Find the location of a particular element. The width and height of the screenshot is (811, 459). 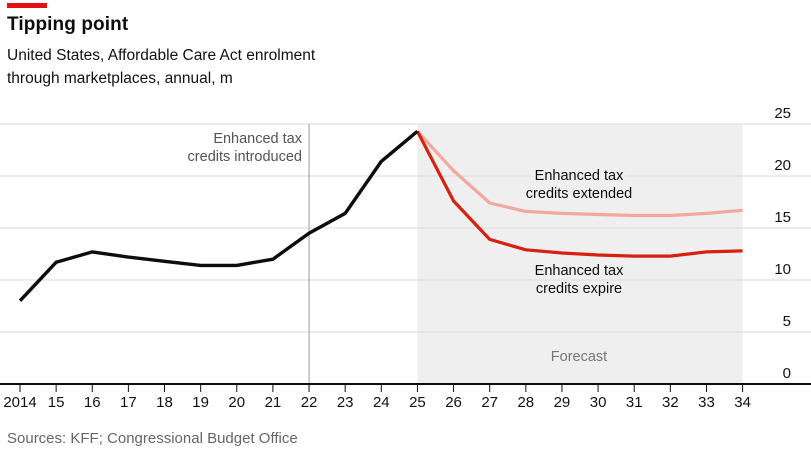

y-axis-label-25: 25 is located at coordinates (782, 113).